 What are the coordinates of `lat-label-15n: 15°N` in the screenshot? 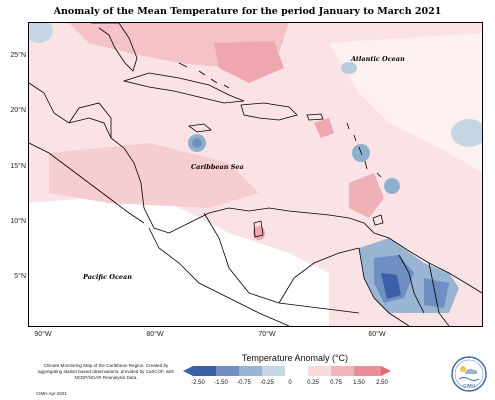 It's located at (18, 166).